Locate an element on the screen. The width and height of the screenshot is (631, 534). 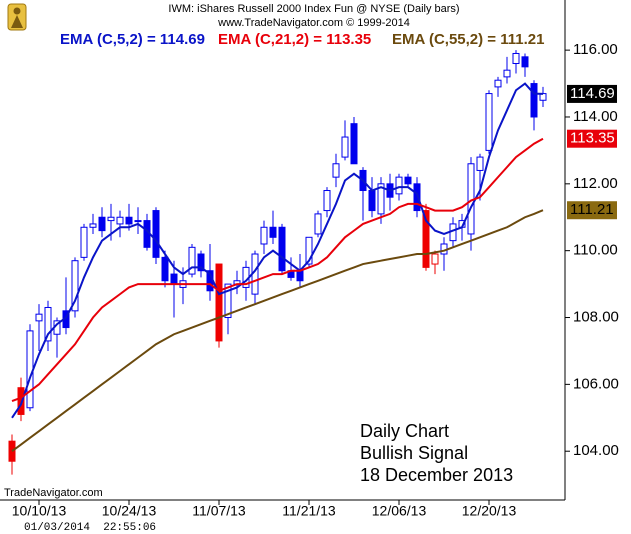
y-tick-label: 104.00 is located at coordinates (596, 450).